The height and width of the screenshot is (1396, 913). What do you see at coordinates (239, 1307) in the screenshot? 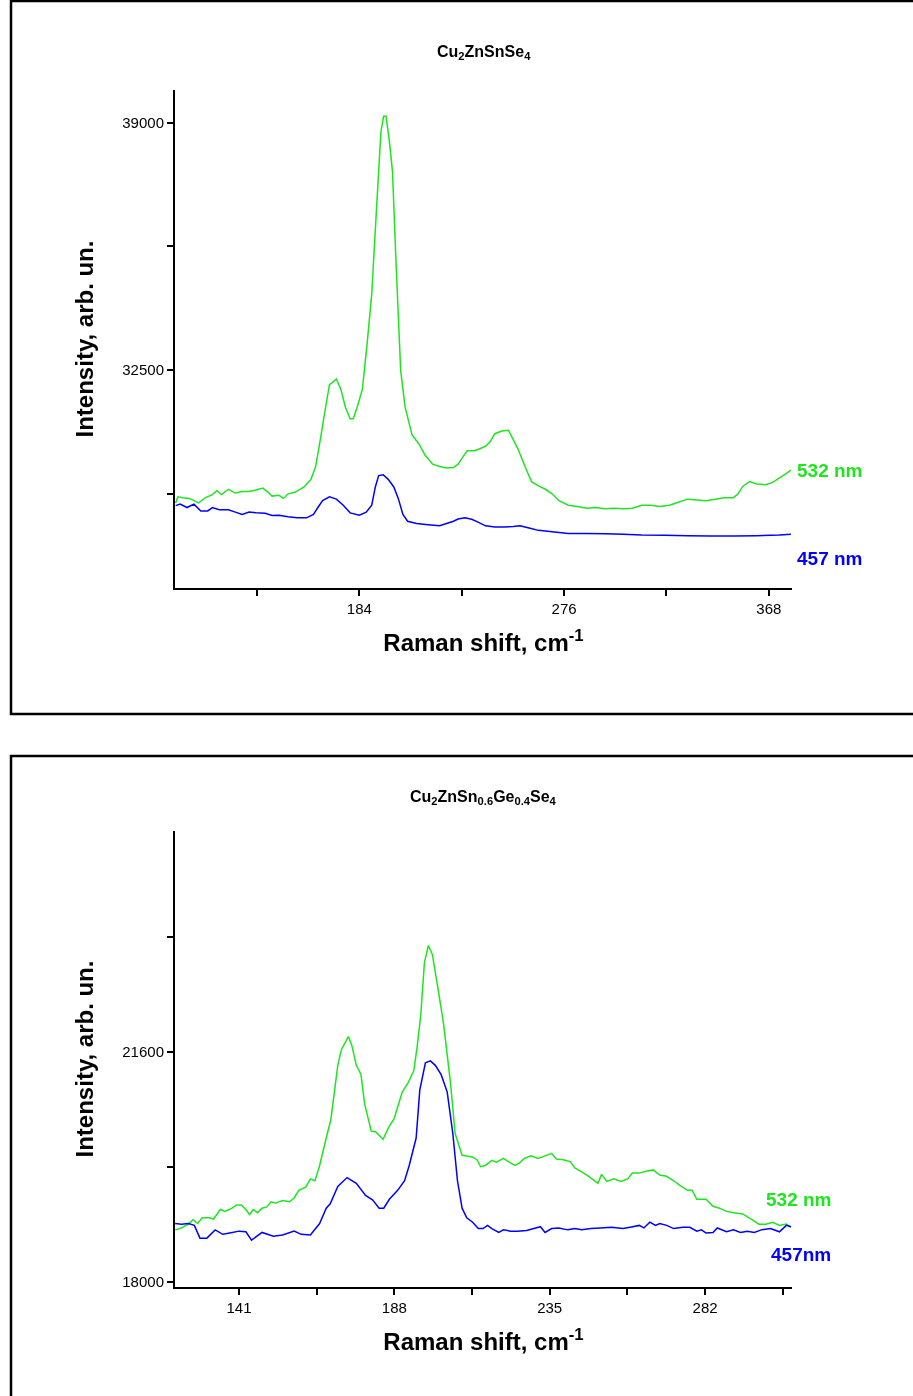
I see `x-tick-label: 141` at bounding box center [239, 1307].